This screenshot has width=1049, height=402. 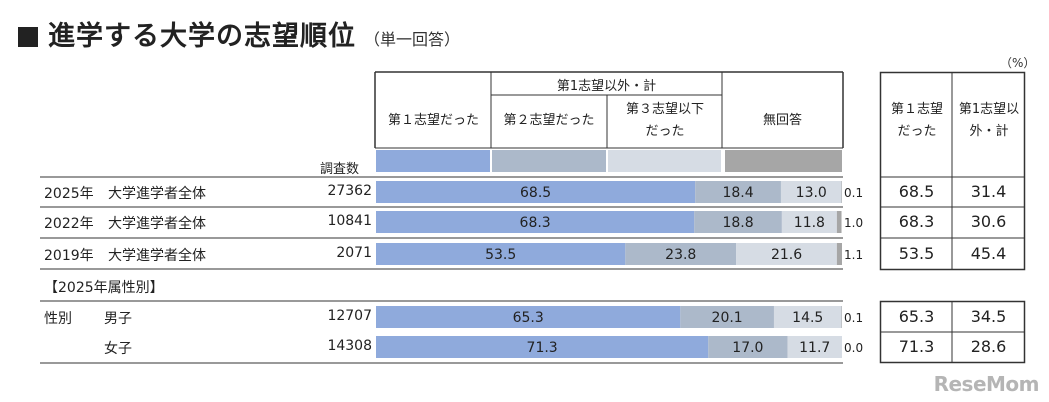 I want to click on row-count: 2071, so click(x=354, y=253).